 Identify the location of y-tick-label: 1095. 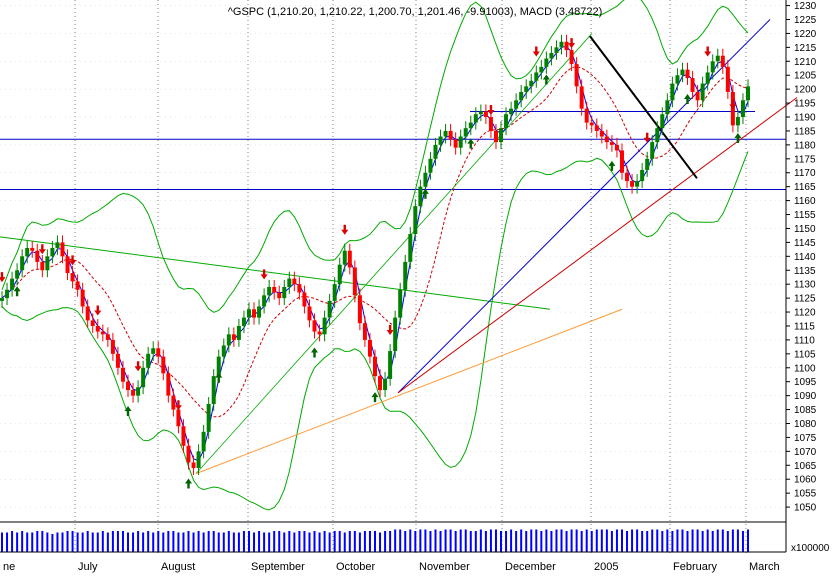
(805, 382).